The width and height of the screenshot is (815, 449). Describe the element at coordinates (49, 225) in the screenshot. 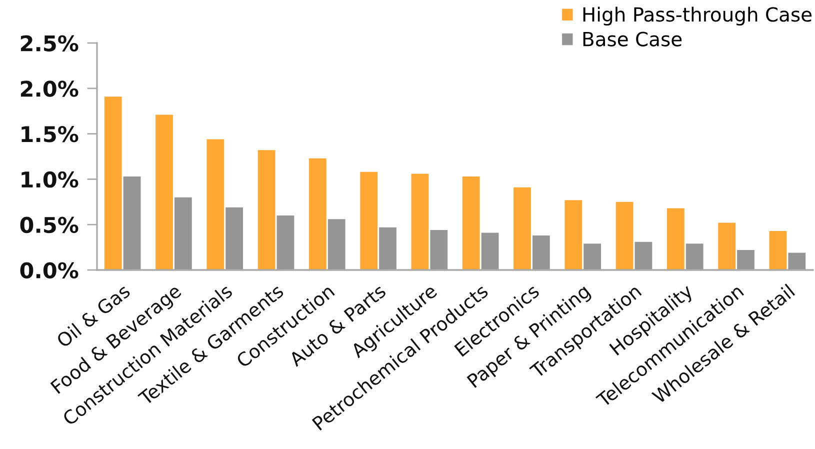

I see `y-tick-label: 0.5%` at that location.